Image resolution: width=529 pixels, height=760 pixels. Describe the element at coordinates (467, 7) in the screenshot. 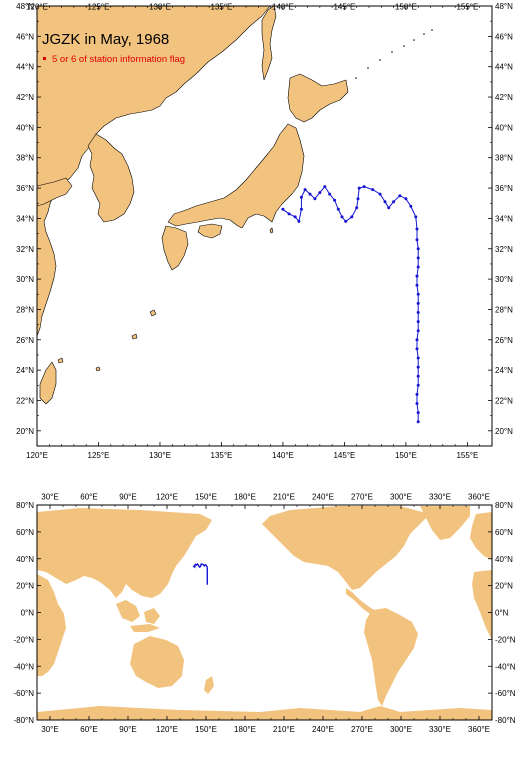

I see `lon-tick-label-top: 155°E` at that location.